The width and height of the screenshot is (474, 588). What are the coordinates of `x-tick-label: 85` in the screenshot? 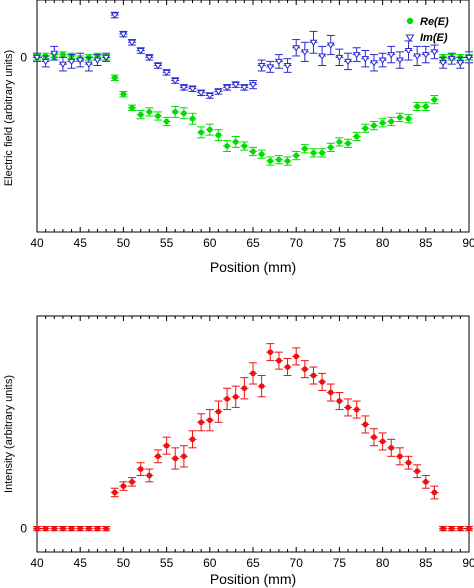 It's located at (426, 243).